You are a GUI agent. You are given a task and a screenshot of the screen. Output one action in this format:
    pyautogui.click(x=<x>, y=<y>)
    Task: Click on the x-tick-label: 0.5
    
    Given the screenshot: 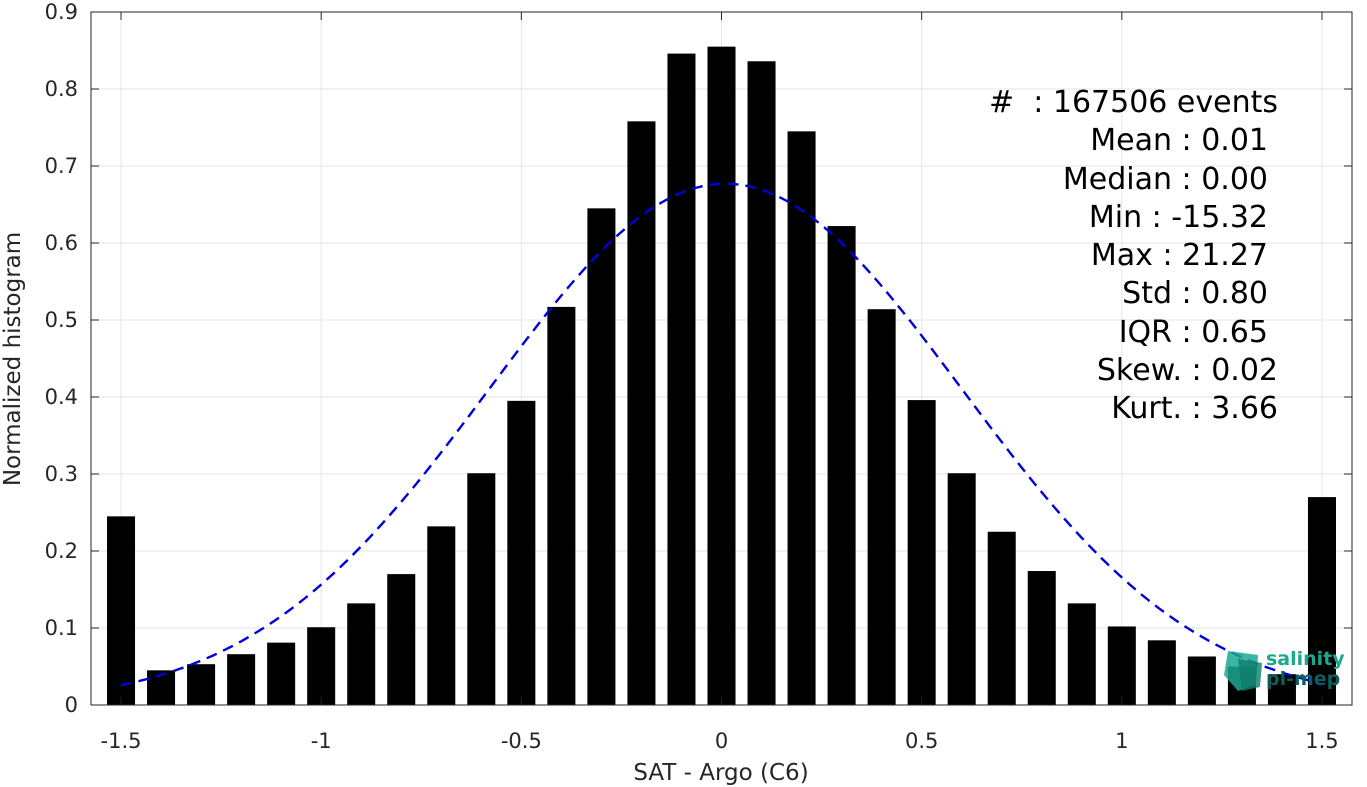 What is the action you would take?
    pyautogui.click(x=921, y=741)
    